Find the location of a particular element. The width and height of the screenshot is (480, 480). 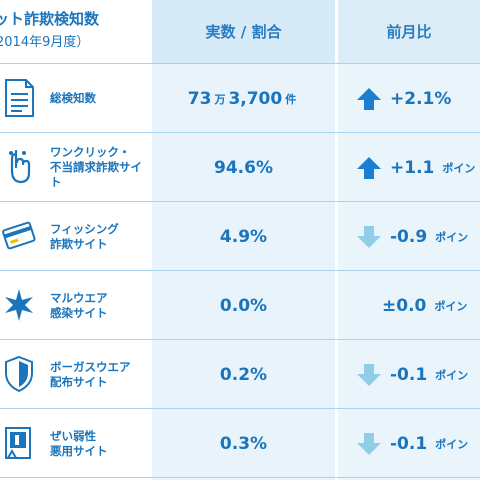

change-number: +1.1 is located at coordinates (412, 167).